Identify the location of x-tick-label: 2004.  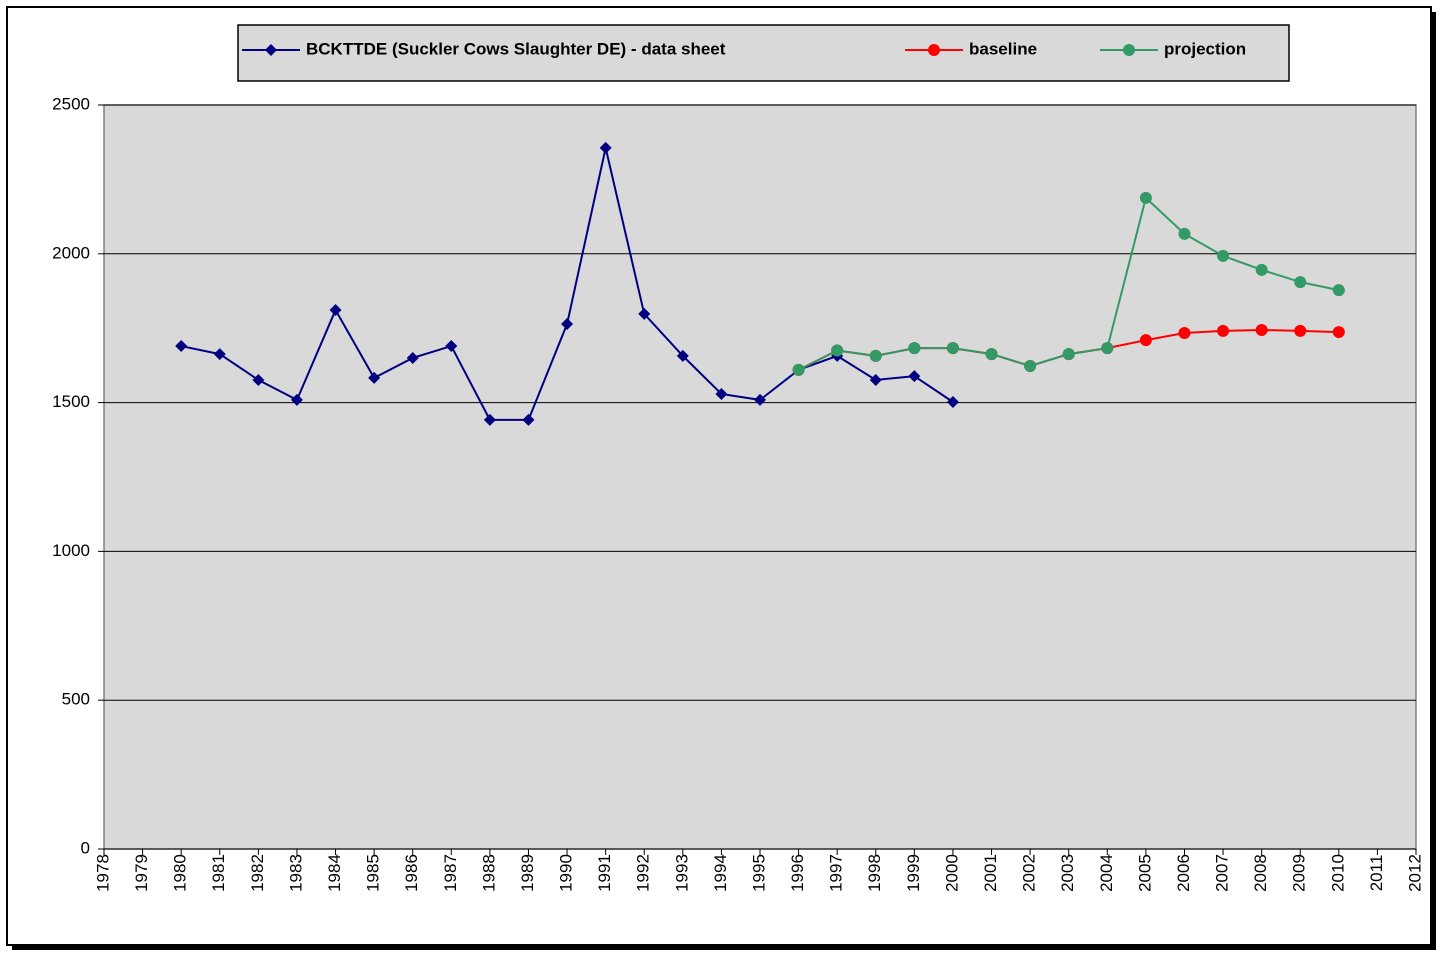
(1106, 873).